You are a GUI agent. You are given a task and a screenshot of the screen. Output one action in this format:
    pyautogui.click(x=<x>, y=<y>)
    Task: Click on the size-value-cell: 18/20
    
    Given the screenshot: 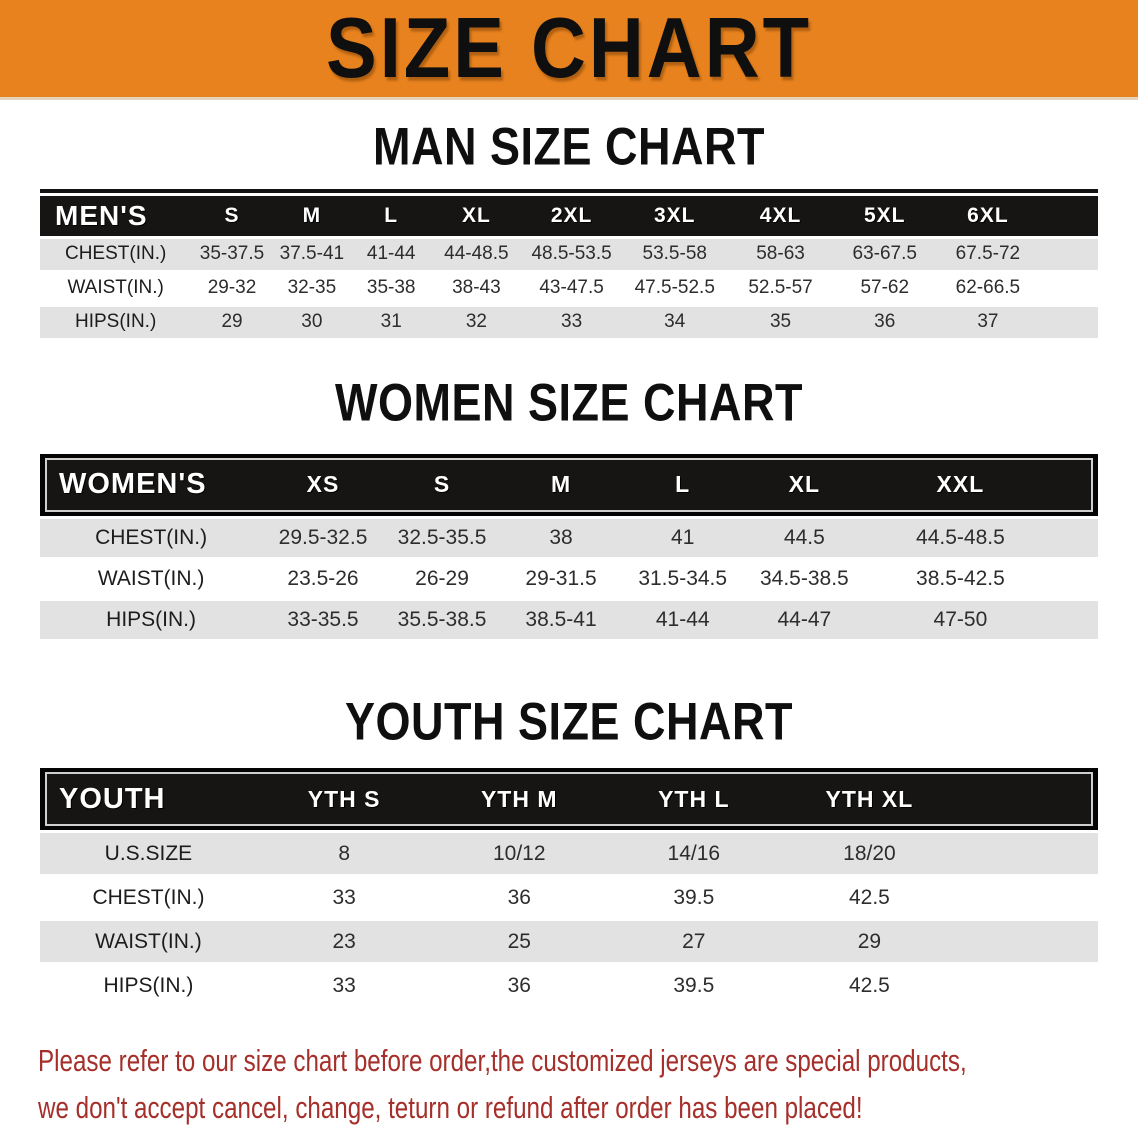 What is the action you would take?
    pyautogui.click(x=869, y=854)
    